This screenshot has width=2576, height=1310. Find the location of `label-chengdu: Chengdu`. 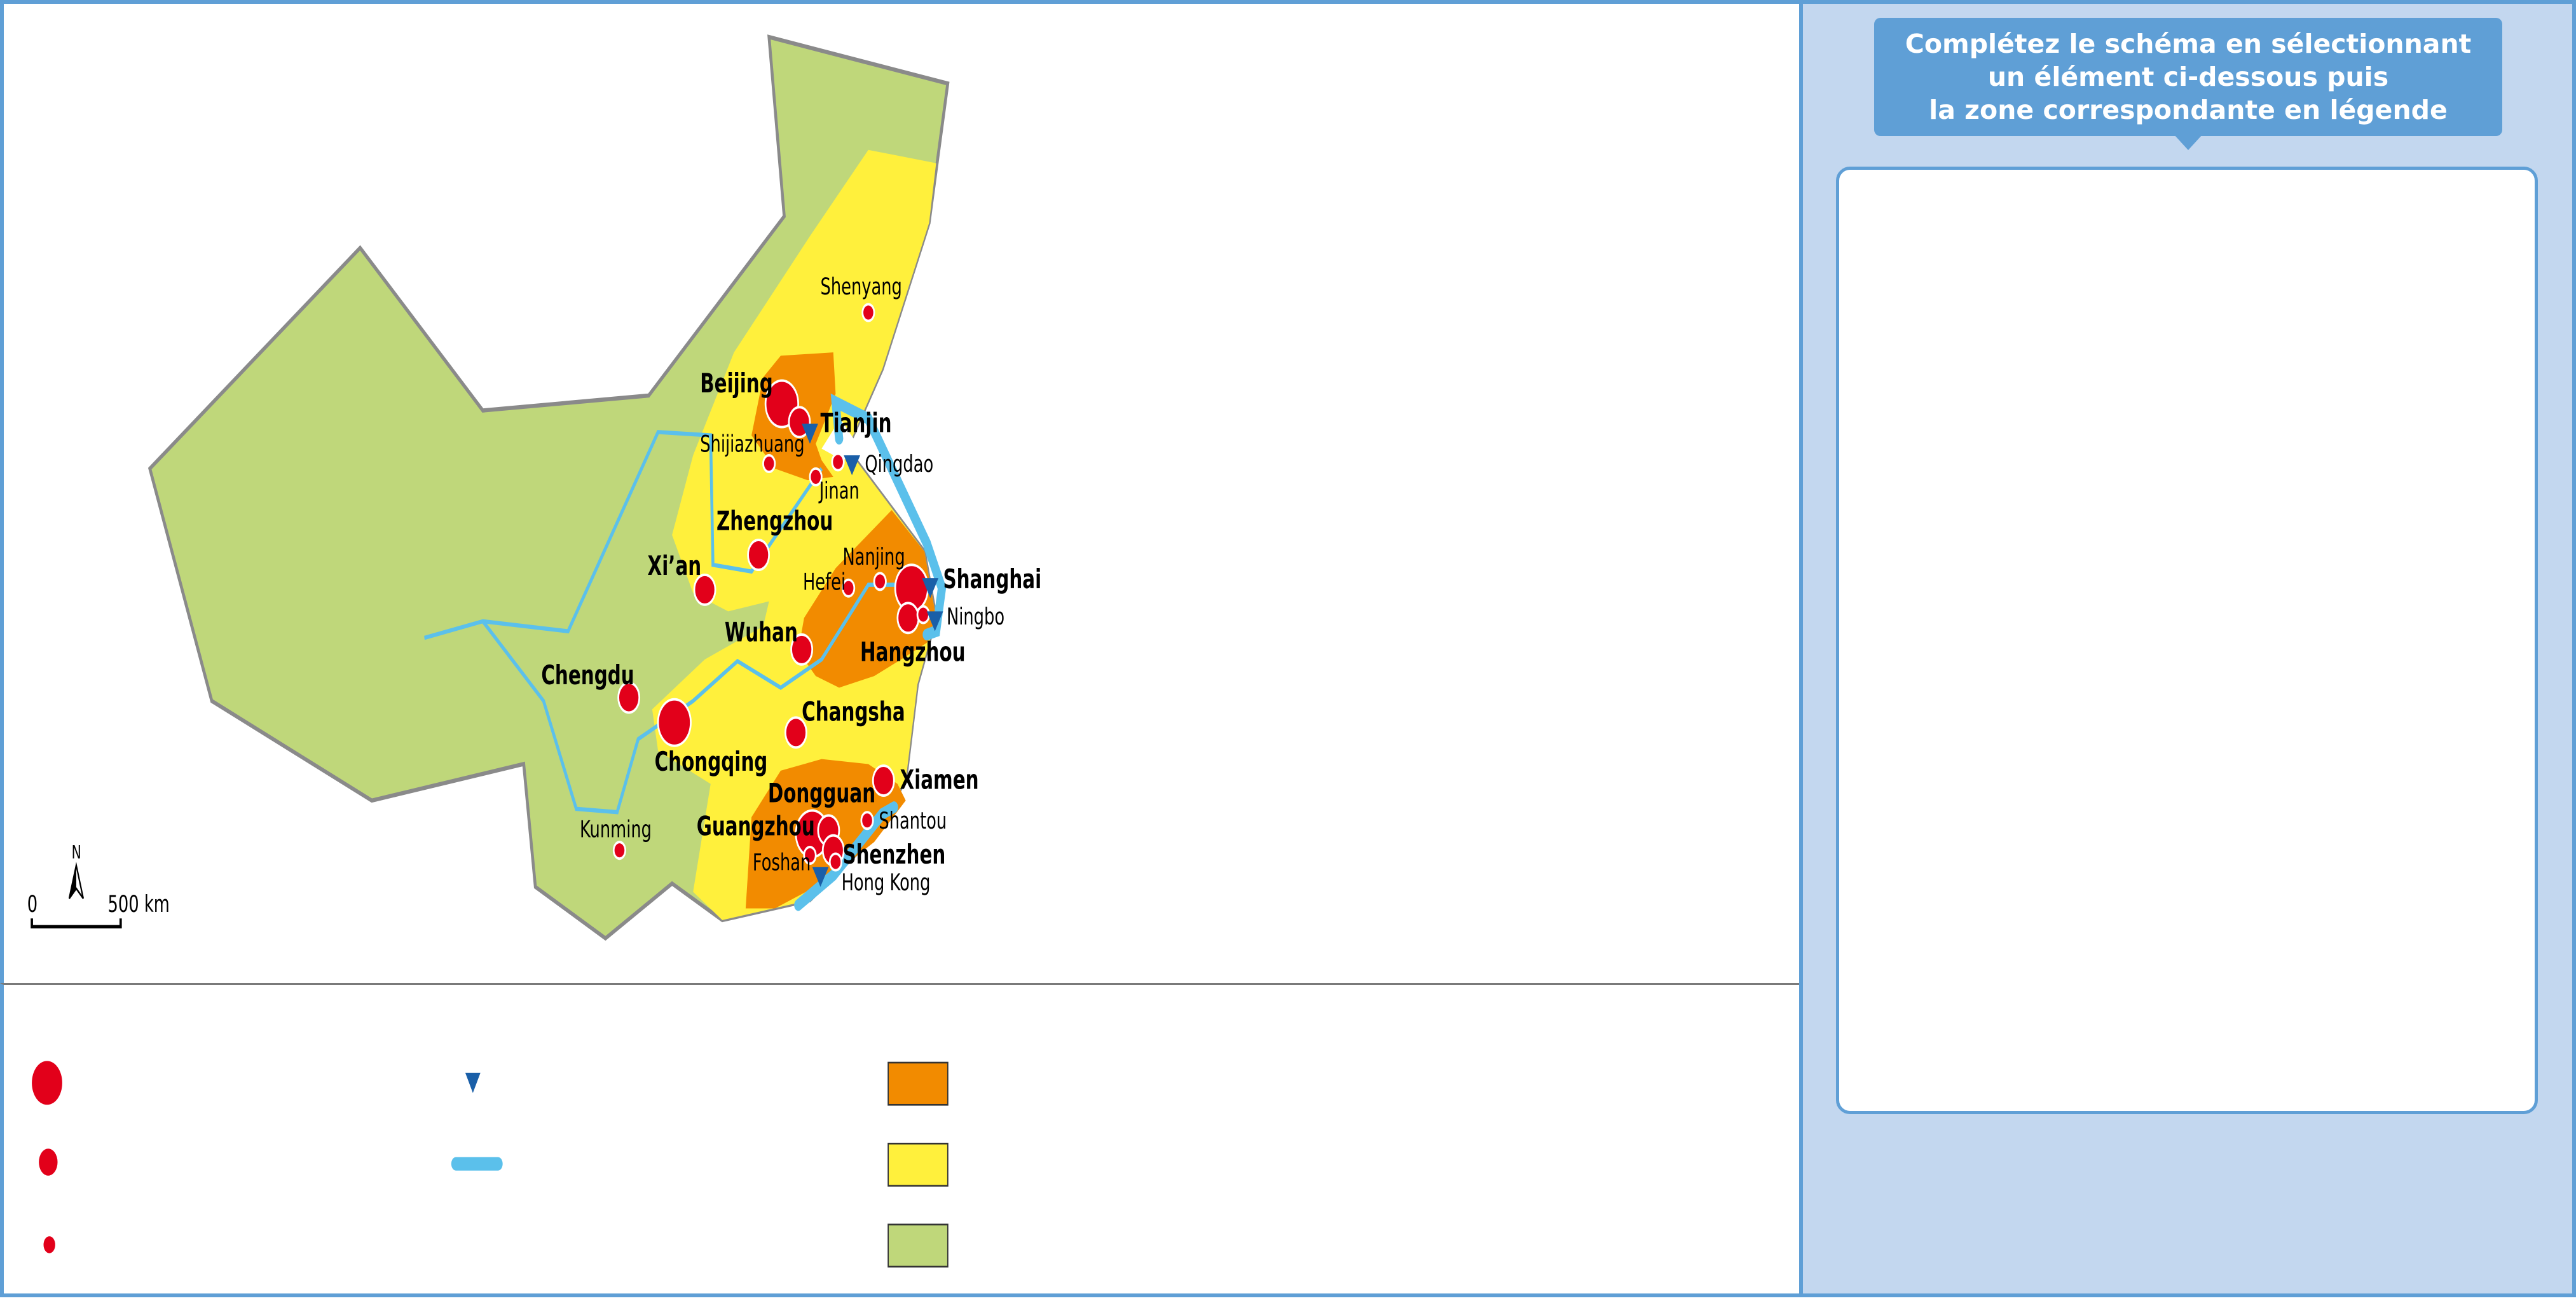

label-chengdu: Chengdu is located at coordinates (587, 675).